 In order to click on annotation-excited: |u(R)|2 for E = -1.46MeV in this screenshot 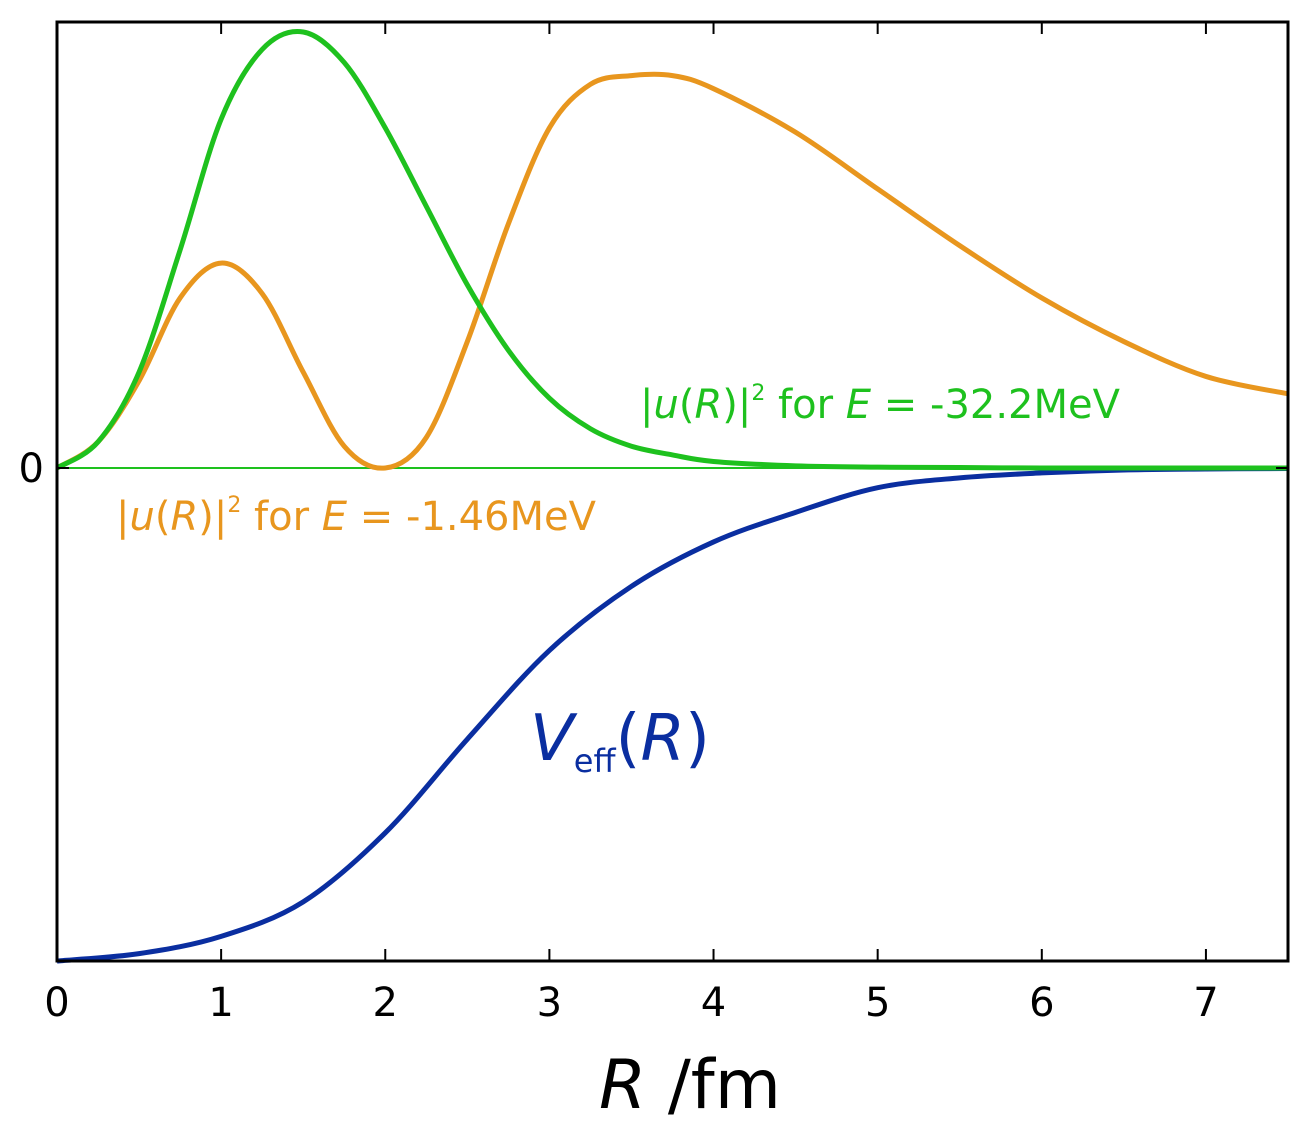, I will do `click(356, 516)`.